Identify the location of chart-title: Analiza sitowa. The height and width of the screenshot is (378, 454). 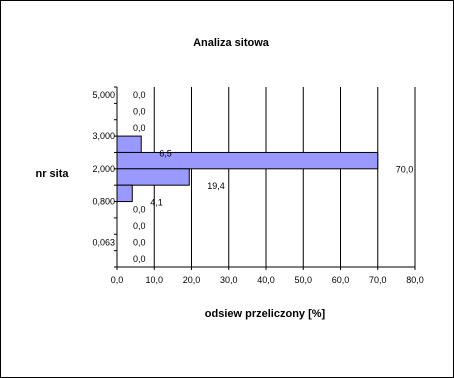
(231, 43).